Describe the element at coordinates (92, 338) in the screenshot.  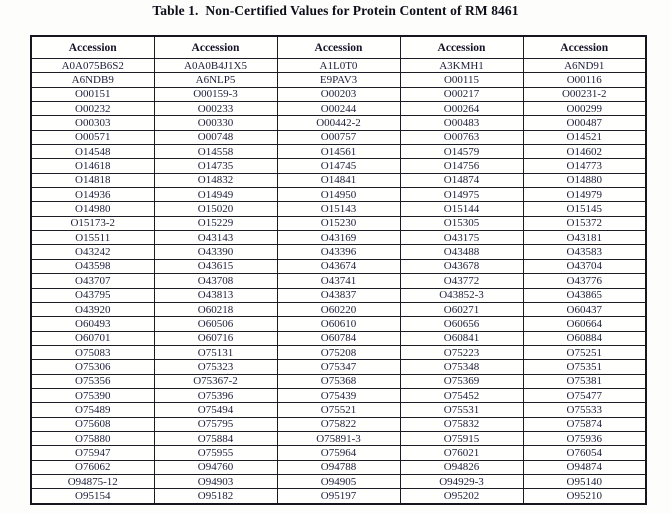
I see `accession-cell: O60701` at that location.